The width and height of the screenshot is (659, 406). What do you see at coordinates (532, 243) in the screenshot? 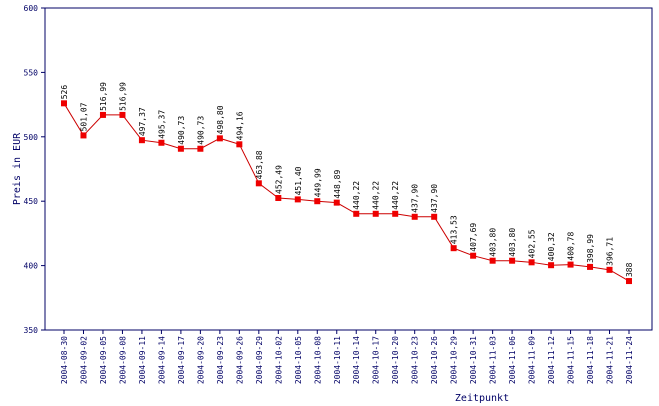
I see `data-label: 402,55` at bounding box center [532, 243].